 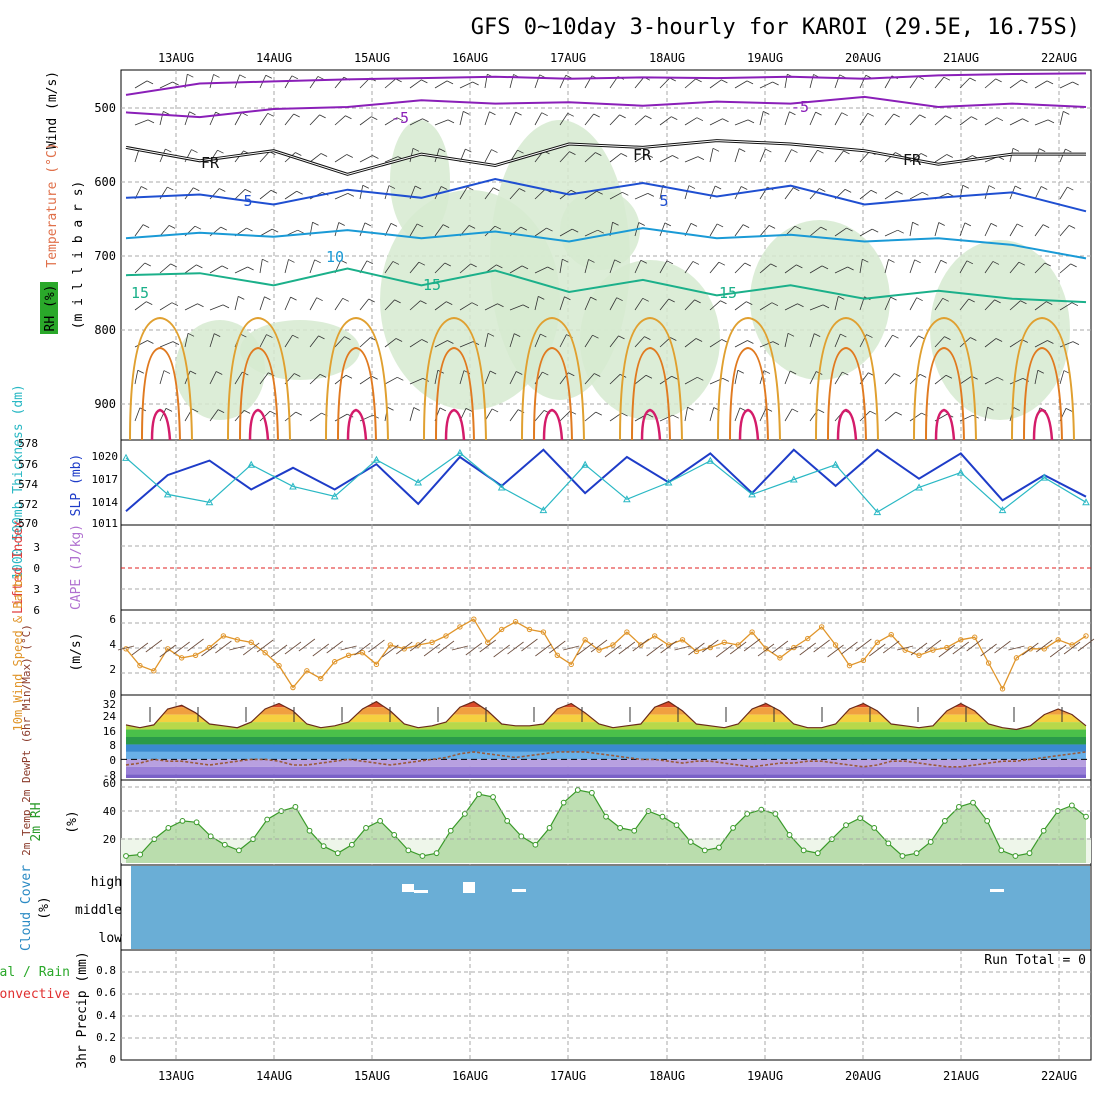 What do you see at coordinates (1059, 1076) in the screenshot?
I see `date-label-bottom: 22AUG` at bounding box center [1059, 1076].